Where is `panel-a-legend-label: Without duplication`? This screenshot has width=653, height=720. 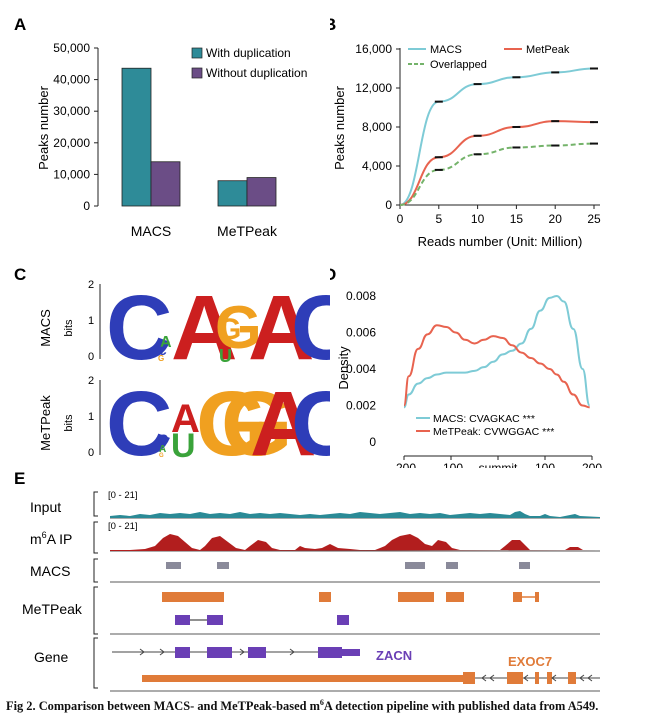 panel-a-legend-label: Without duplication is located at coordinates (256, 73).